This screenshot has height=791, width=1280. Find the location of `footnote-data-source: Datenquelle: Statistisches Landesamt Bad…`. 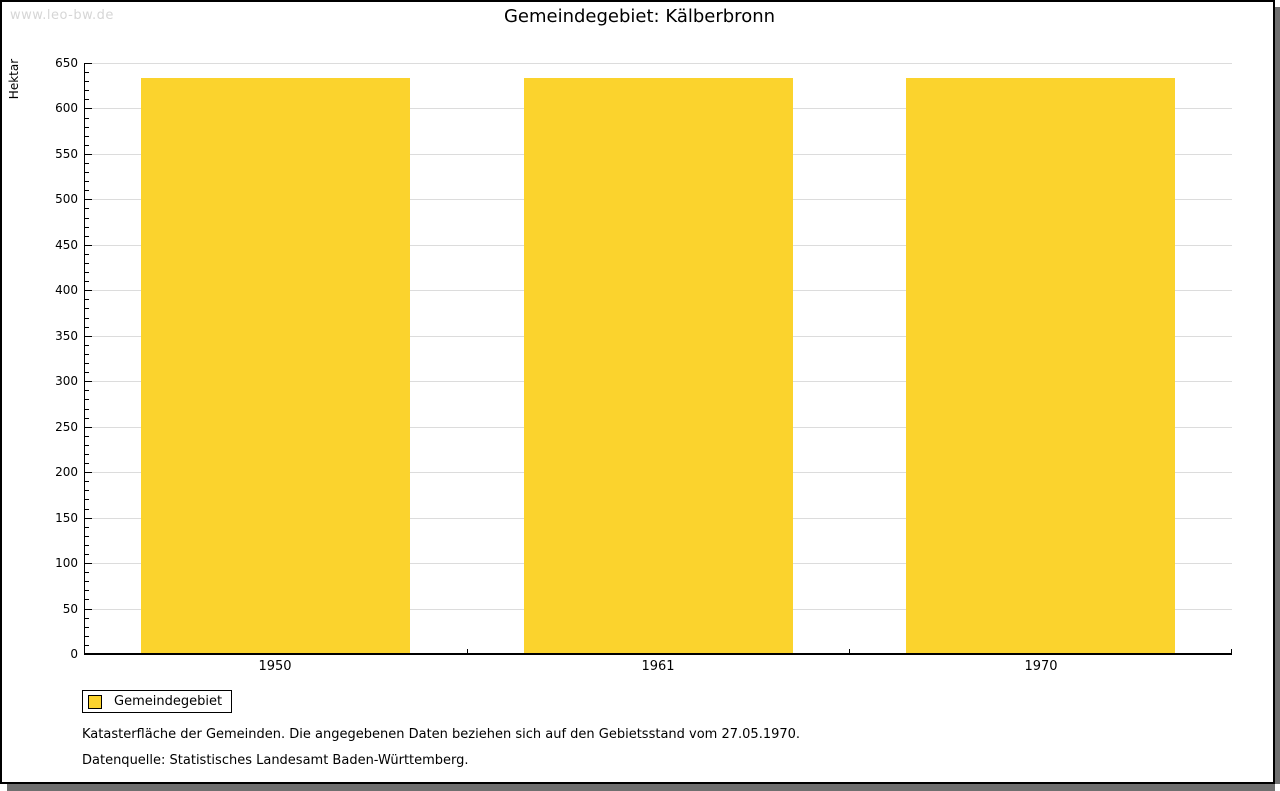

footnote-data-source: Datenquelle: Statistisches Landesamt Bad… is located at coordinates (275, 760).